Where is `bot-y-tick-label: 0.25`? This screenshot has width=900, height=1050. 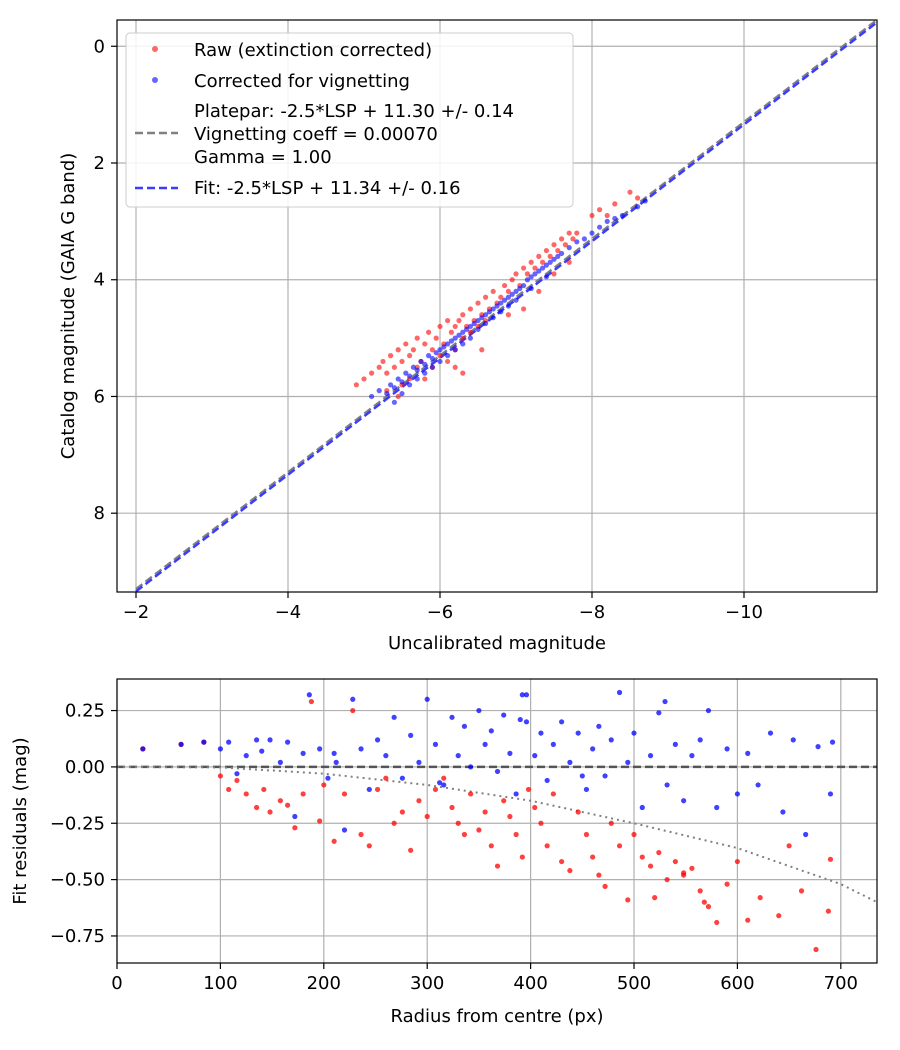
bot-y-tick-label: 0.25 is located at coordinates (85, 711).